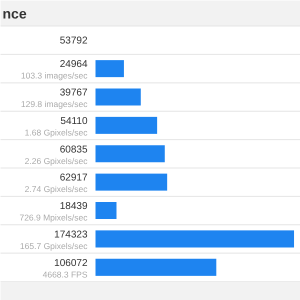 The height and width of the screenshot is (300, 300). What do you see at coordinates (74, 206) in the screenshot?
I see `data-label: 18439` at bounding box center [74, 206].